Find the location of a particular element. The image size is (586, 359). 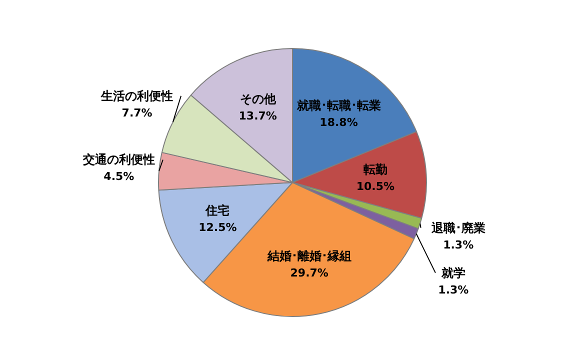

data-label: 4.5% is located at coordinates (119, 177).